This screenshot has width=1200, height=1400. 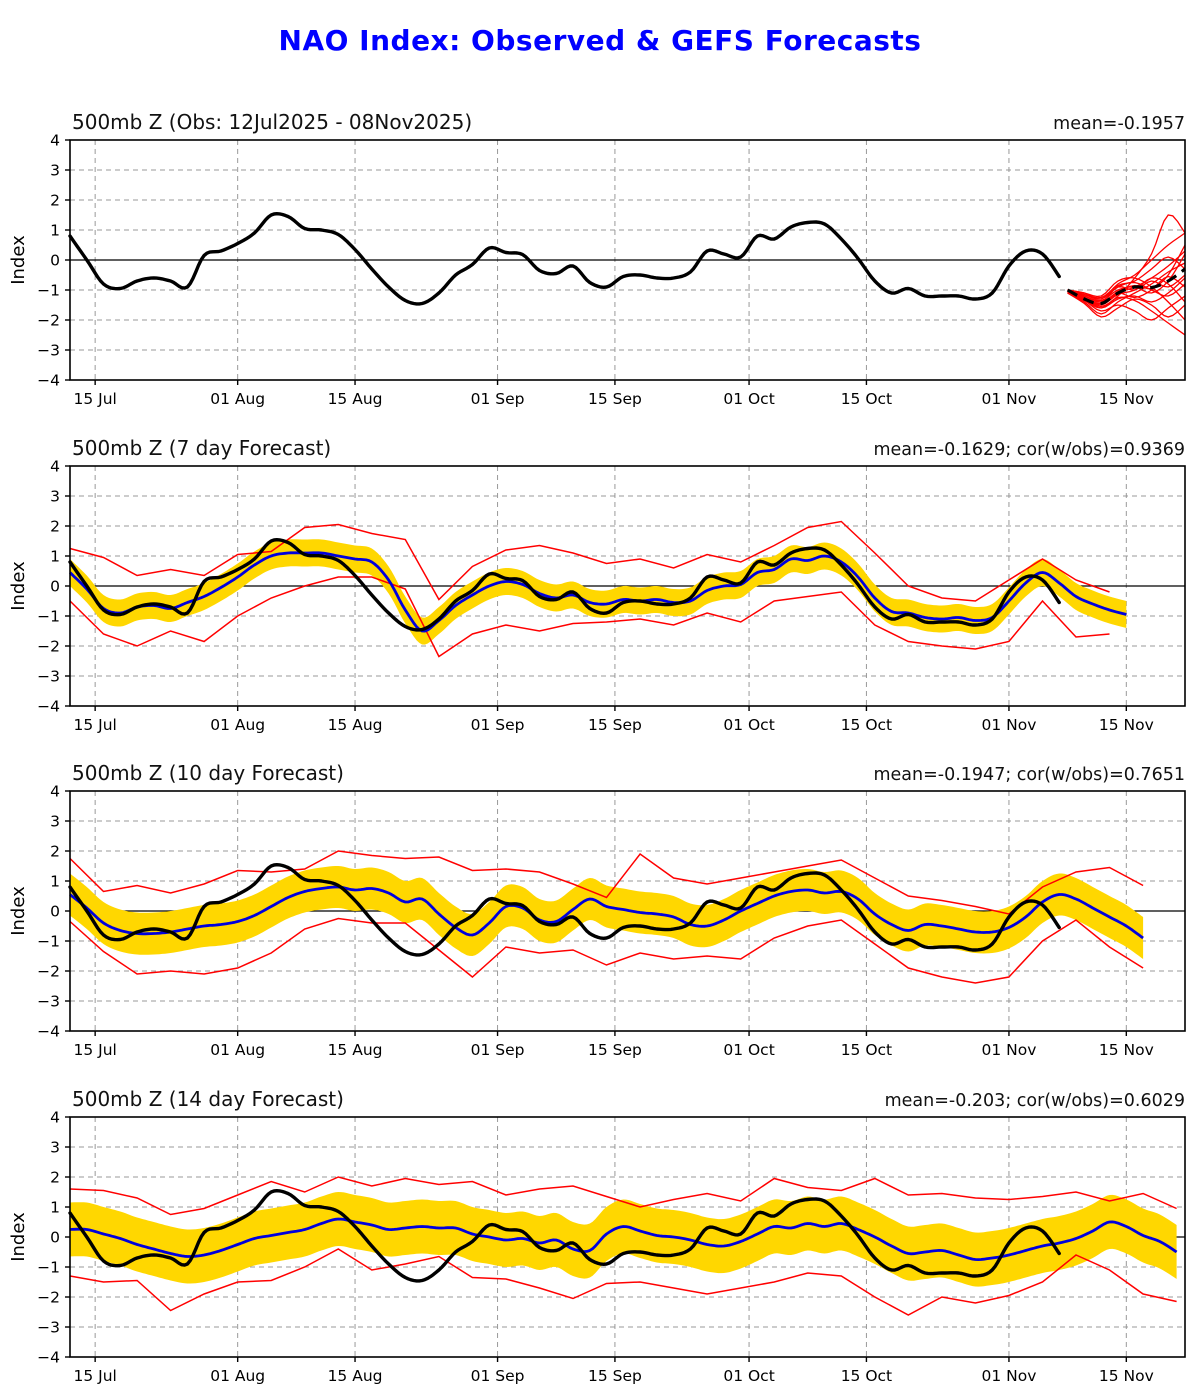 What do you see at coordinates (600, 40) in the screenshot?
I see `page-title: NAO Index: Observed & GEFS Forecasts` at bounding box center [600, 40].